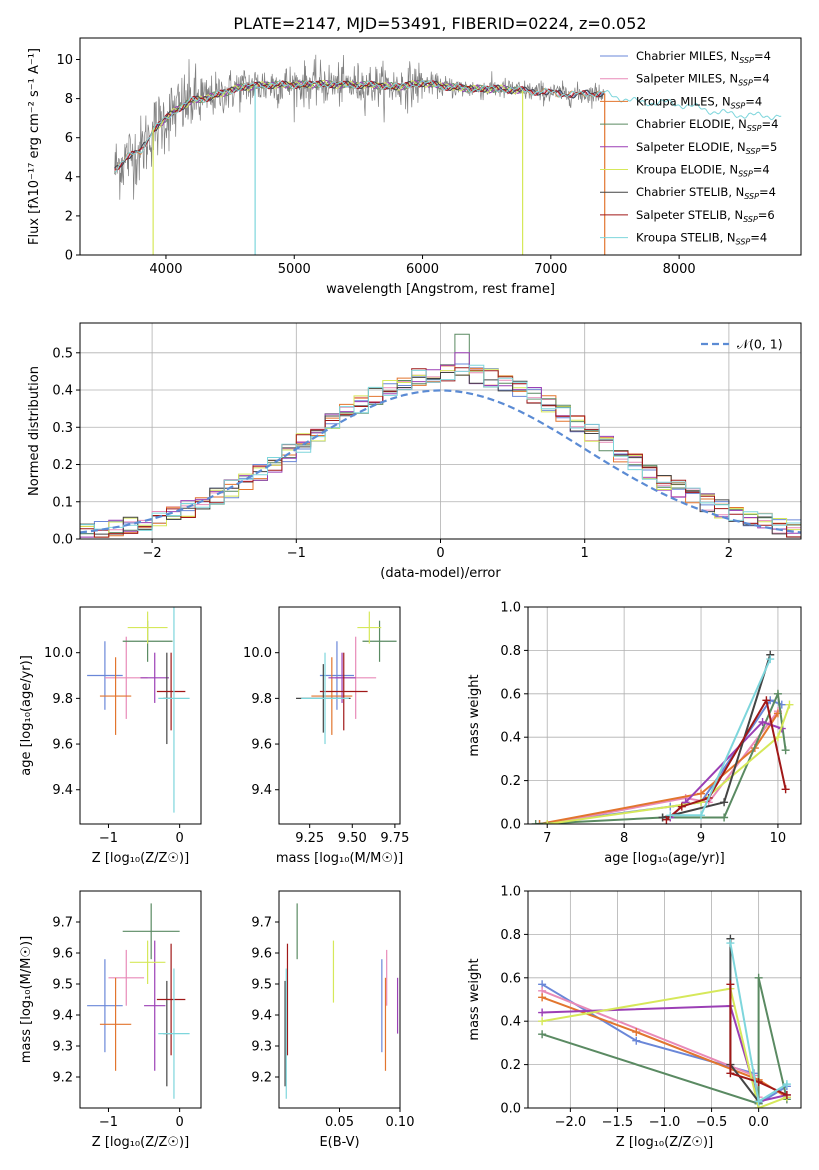 This screenshot has height=1170, width=819. I want to click on y-axis-label: Normed distribution, so click(34, 431).